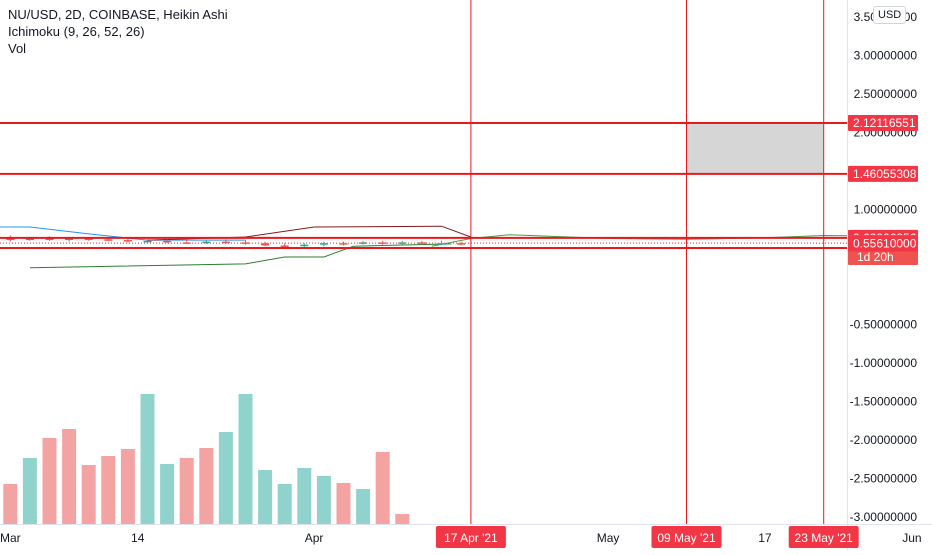 This screenshot has height=555, width=932. I want to click on reference-price-tag-bg, so click(883, 243).